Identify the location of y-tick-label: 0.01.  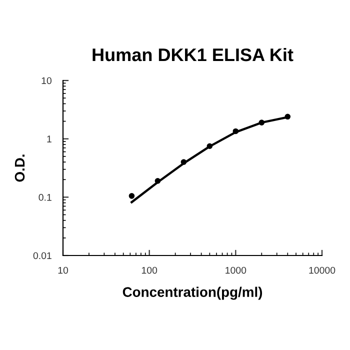
(42, 256).